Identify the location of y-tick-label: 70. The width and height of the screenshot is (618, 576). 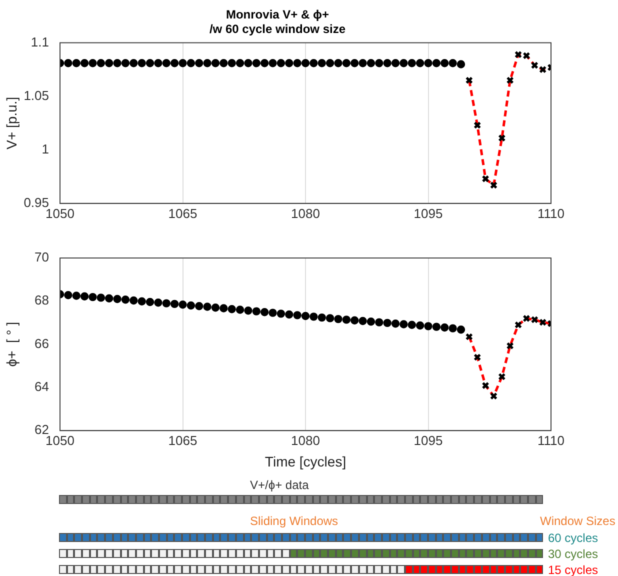
(41, 257).